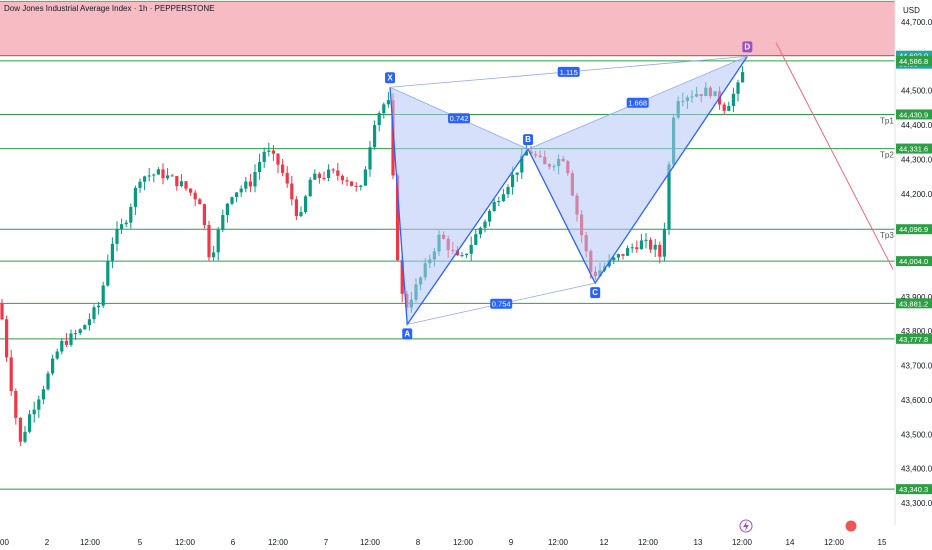  I want to click on price-label: 44,096.9, so click(913, 229).